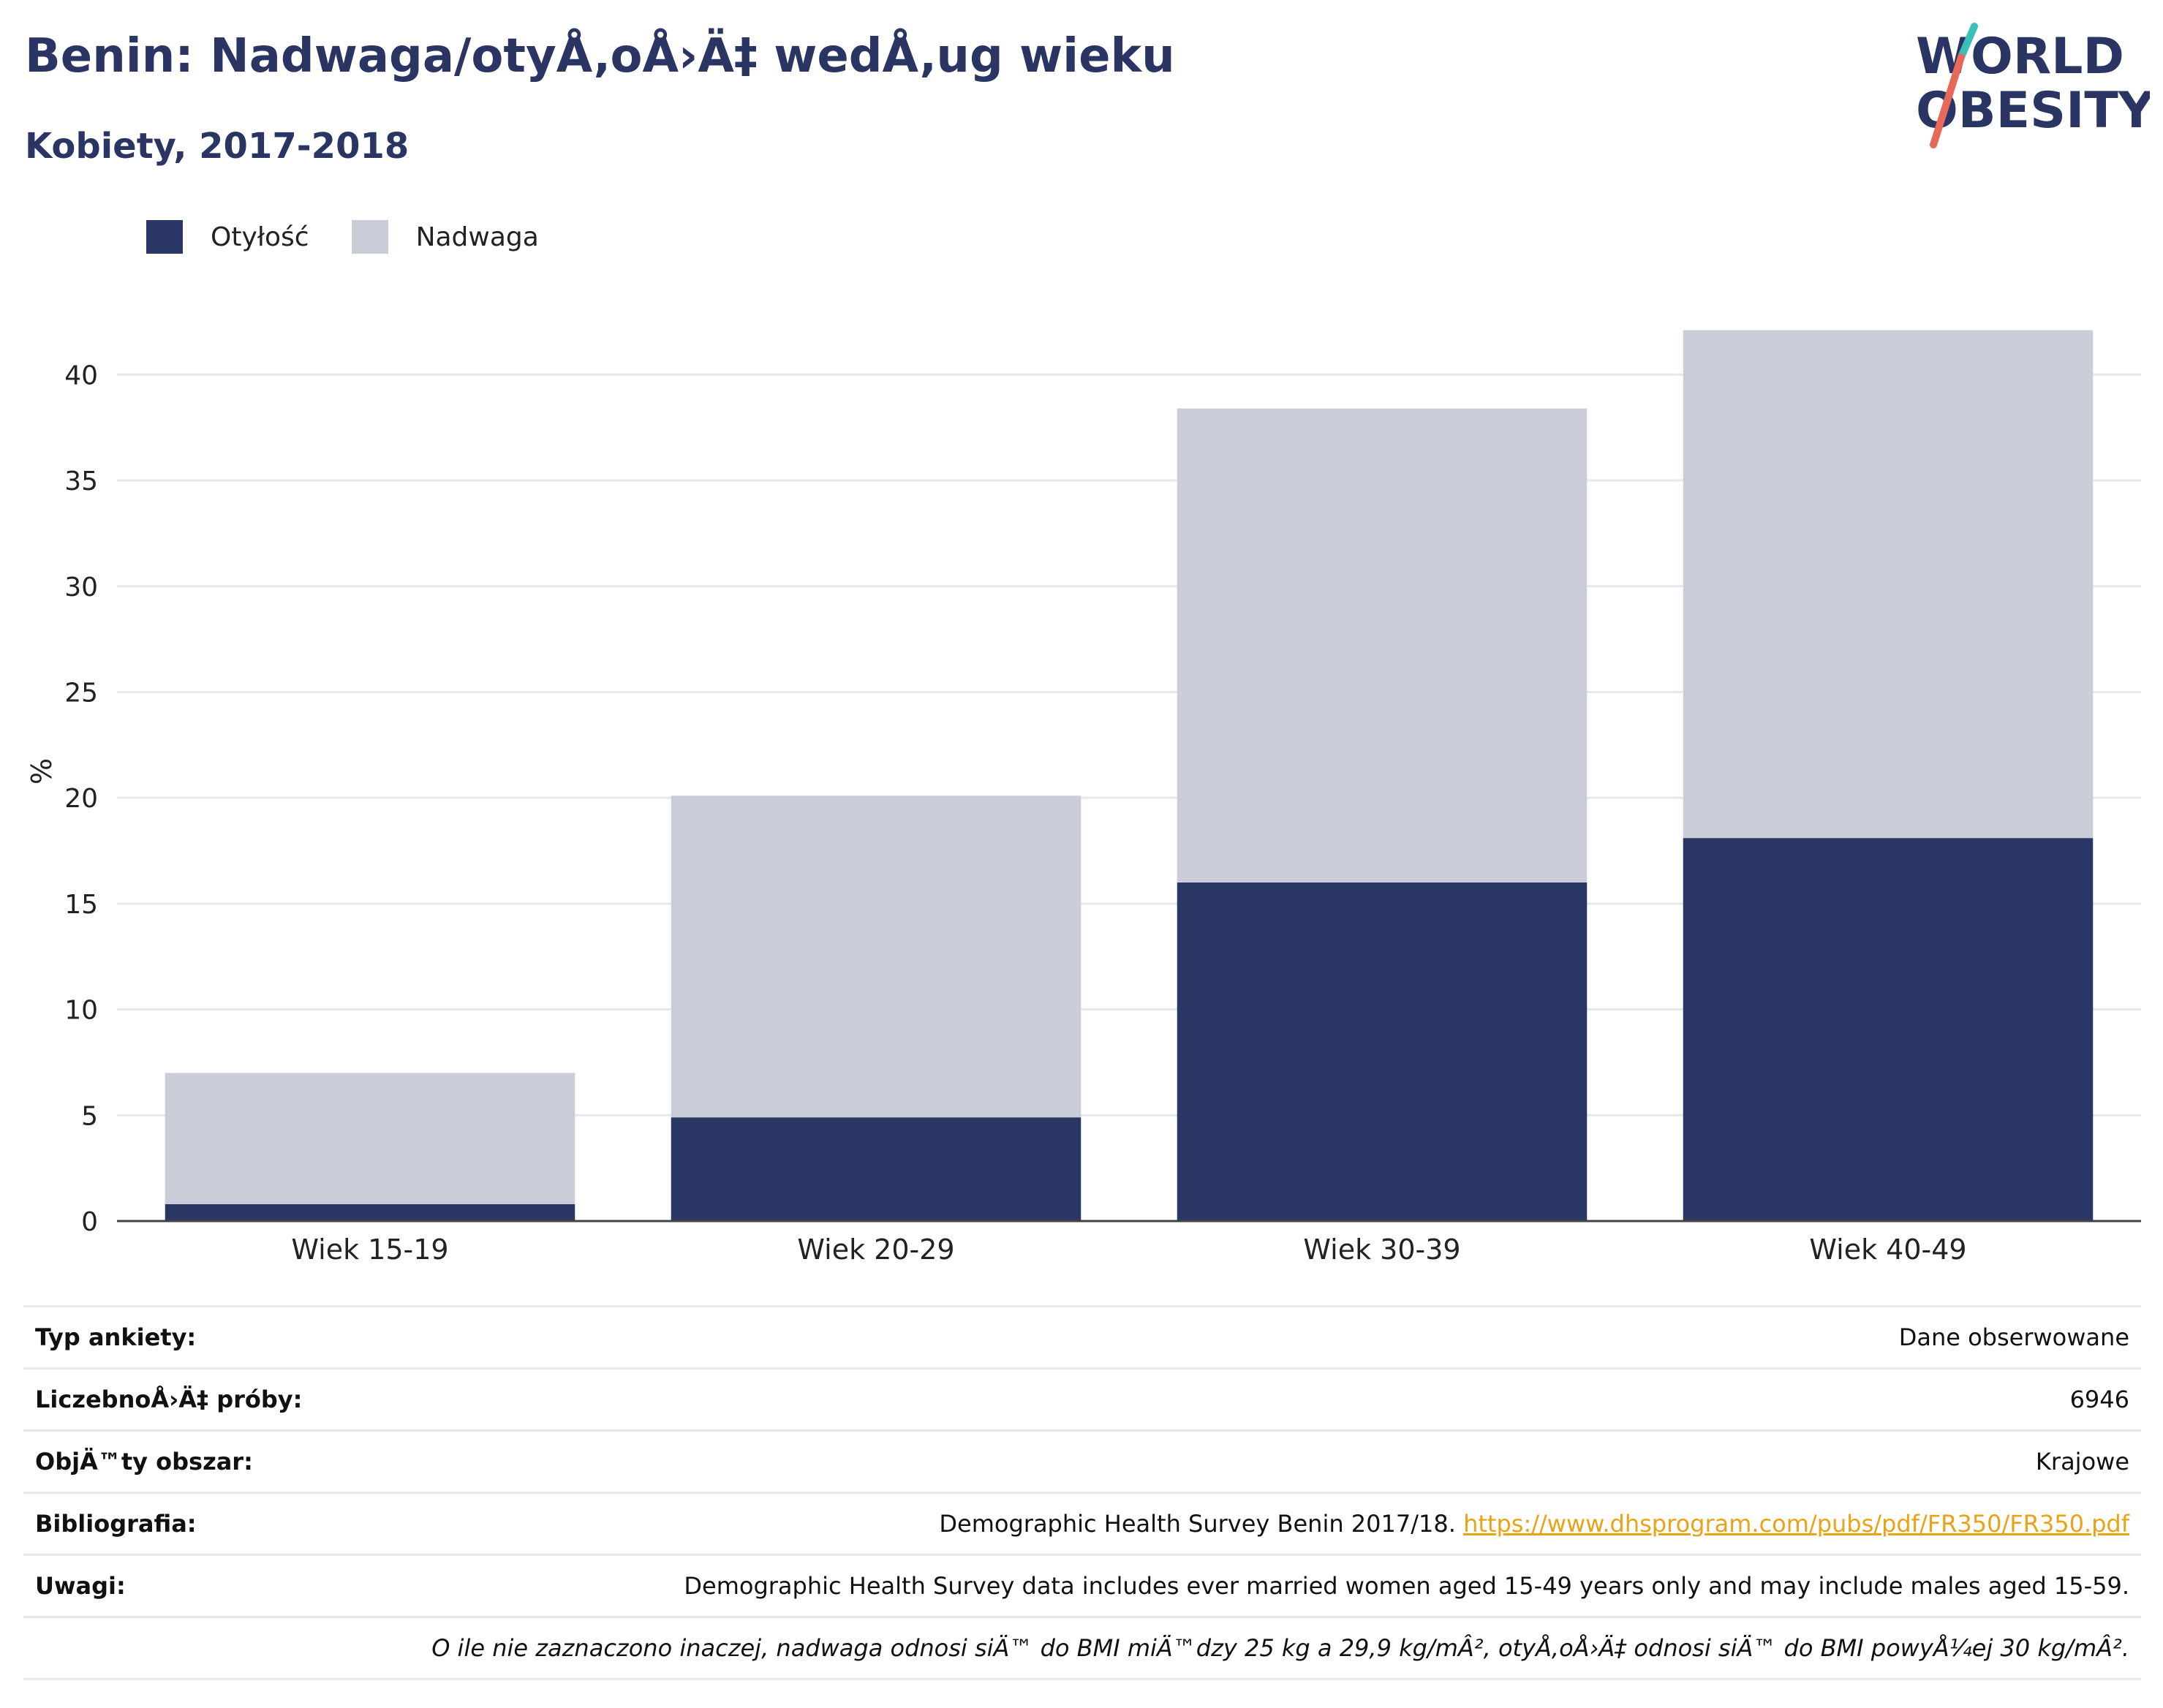 The width and height of the screenshot is (2163, 1708). Describe the element at coordinates (81, 375) in the screenshot. I see `y-tick-label: 40` at that location.